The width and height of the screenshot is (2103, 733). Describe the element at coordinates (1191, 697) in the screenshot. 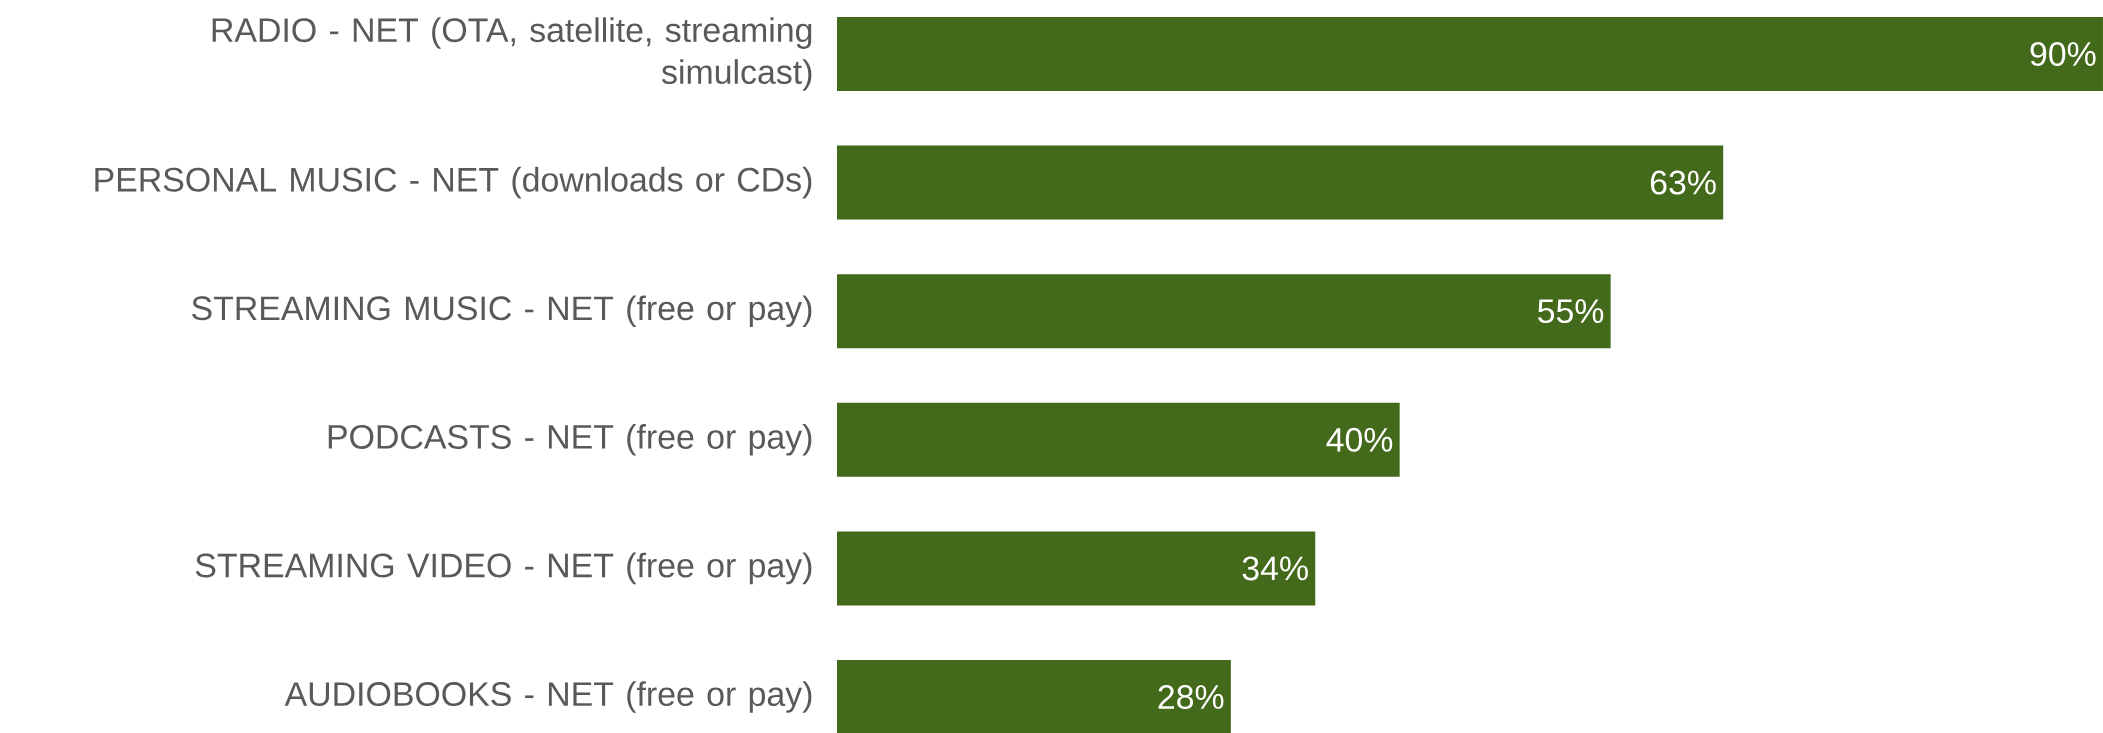

I see `data-label: 28%` at that location.